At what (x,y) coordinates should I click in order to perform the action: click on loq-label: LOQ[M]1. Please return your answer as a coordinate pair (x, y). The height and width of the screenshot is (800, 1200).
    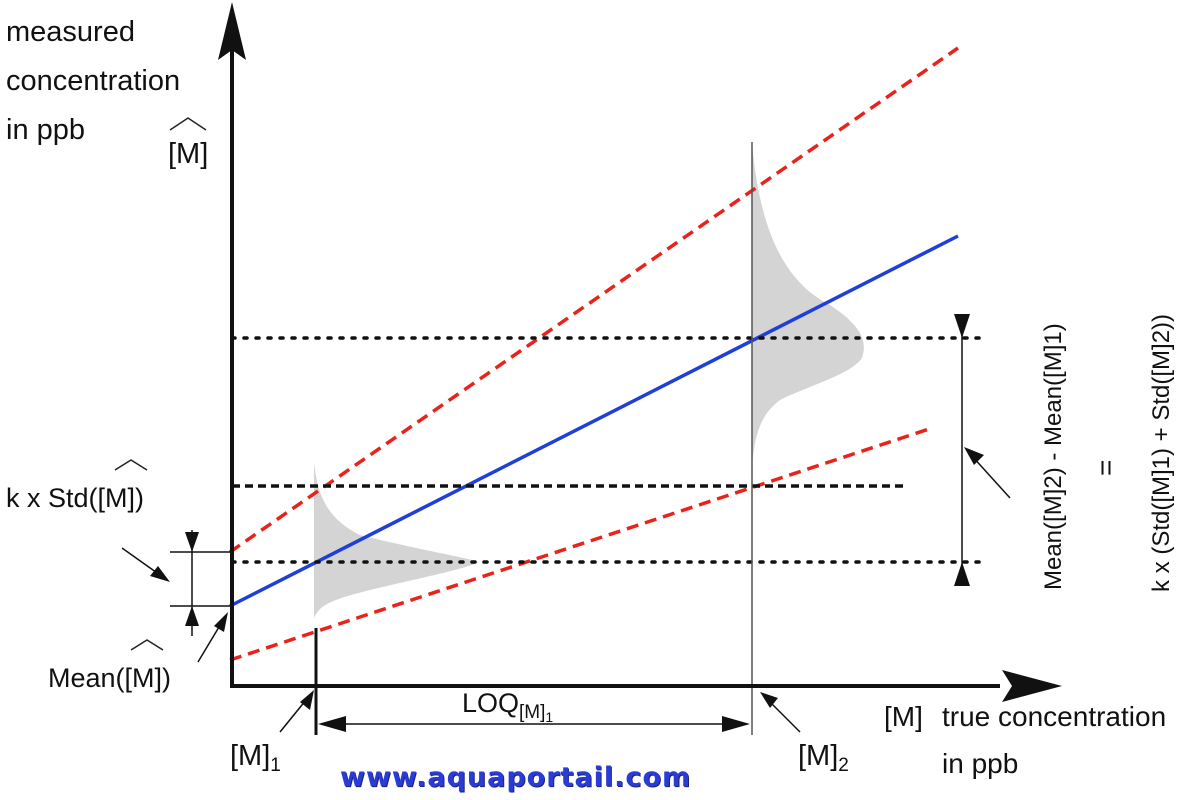
    Looking at the image, I should click on (508, 706).